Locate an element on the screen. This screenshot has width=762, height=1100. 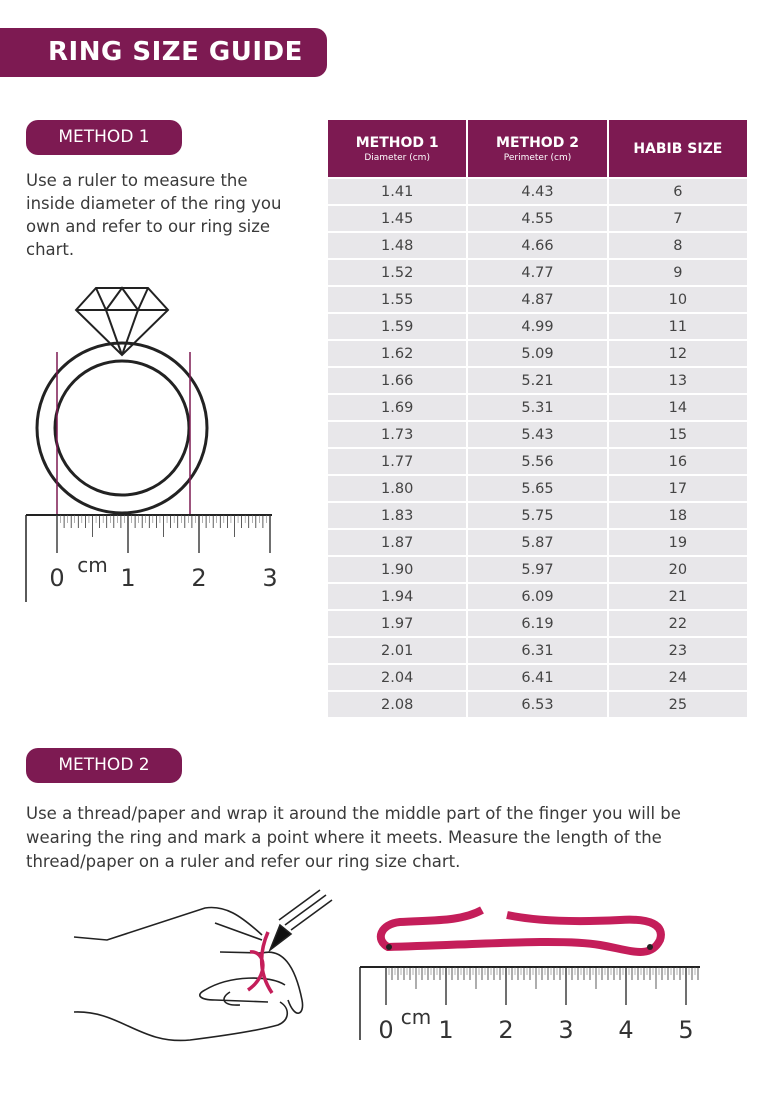
thread-strip is located at coordinates (520, 931).